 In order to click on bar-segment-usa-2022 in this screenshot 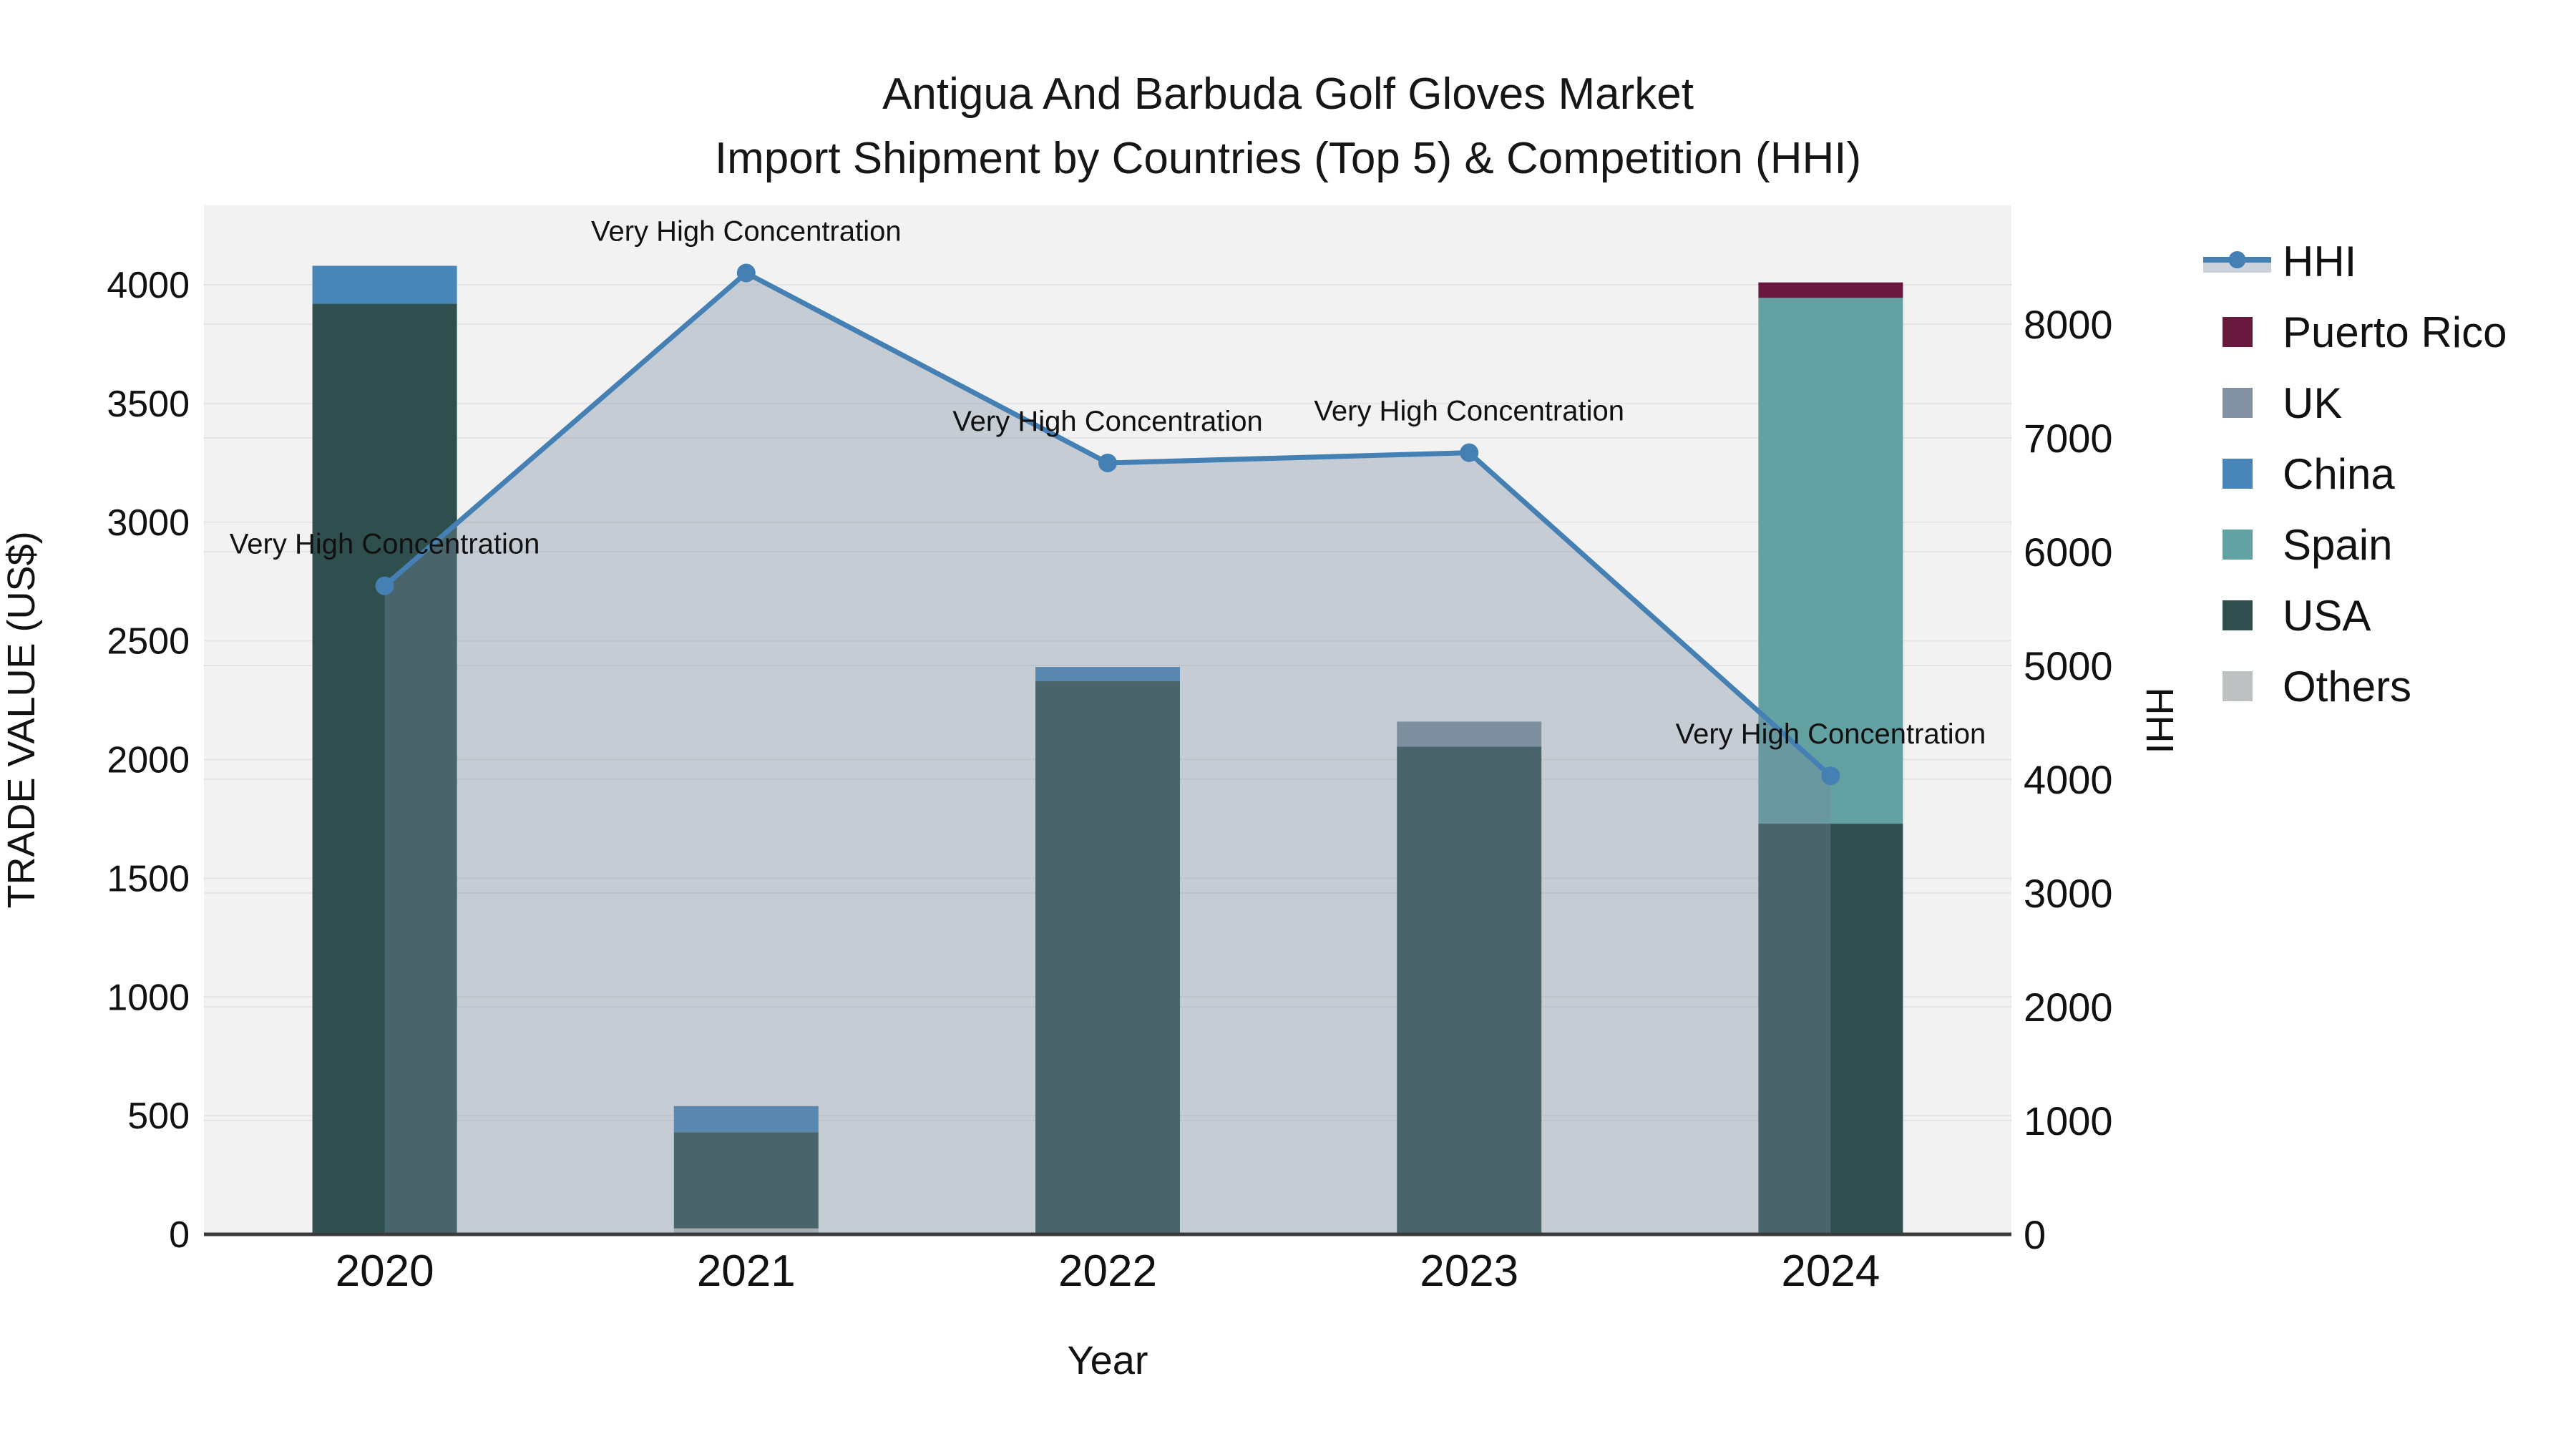, I will do `click(1107, 957)`.